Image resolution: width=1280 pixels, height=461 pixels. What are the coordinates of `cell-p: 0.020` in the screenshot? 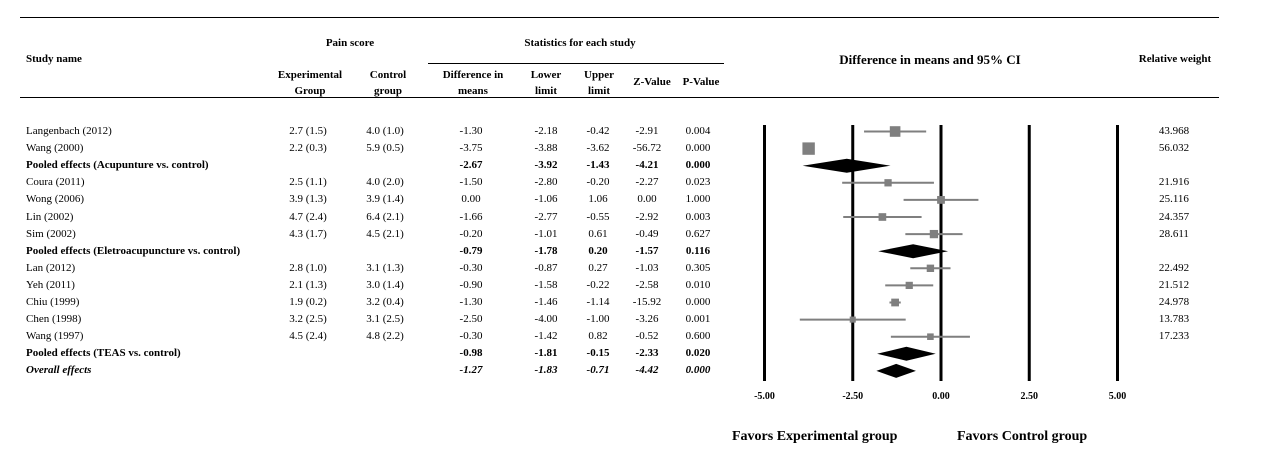 It's located at (698, 353).